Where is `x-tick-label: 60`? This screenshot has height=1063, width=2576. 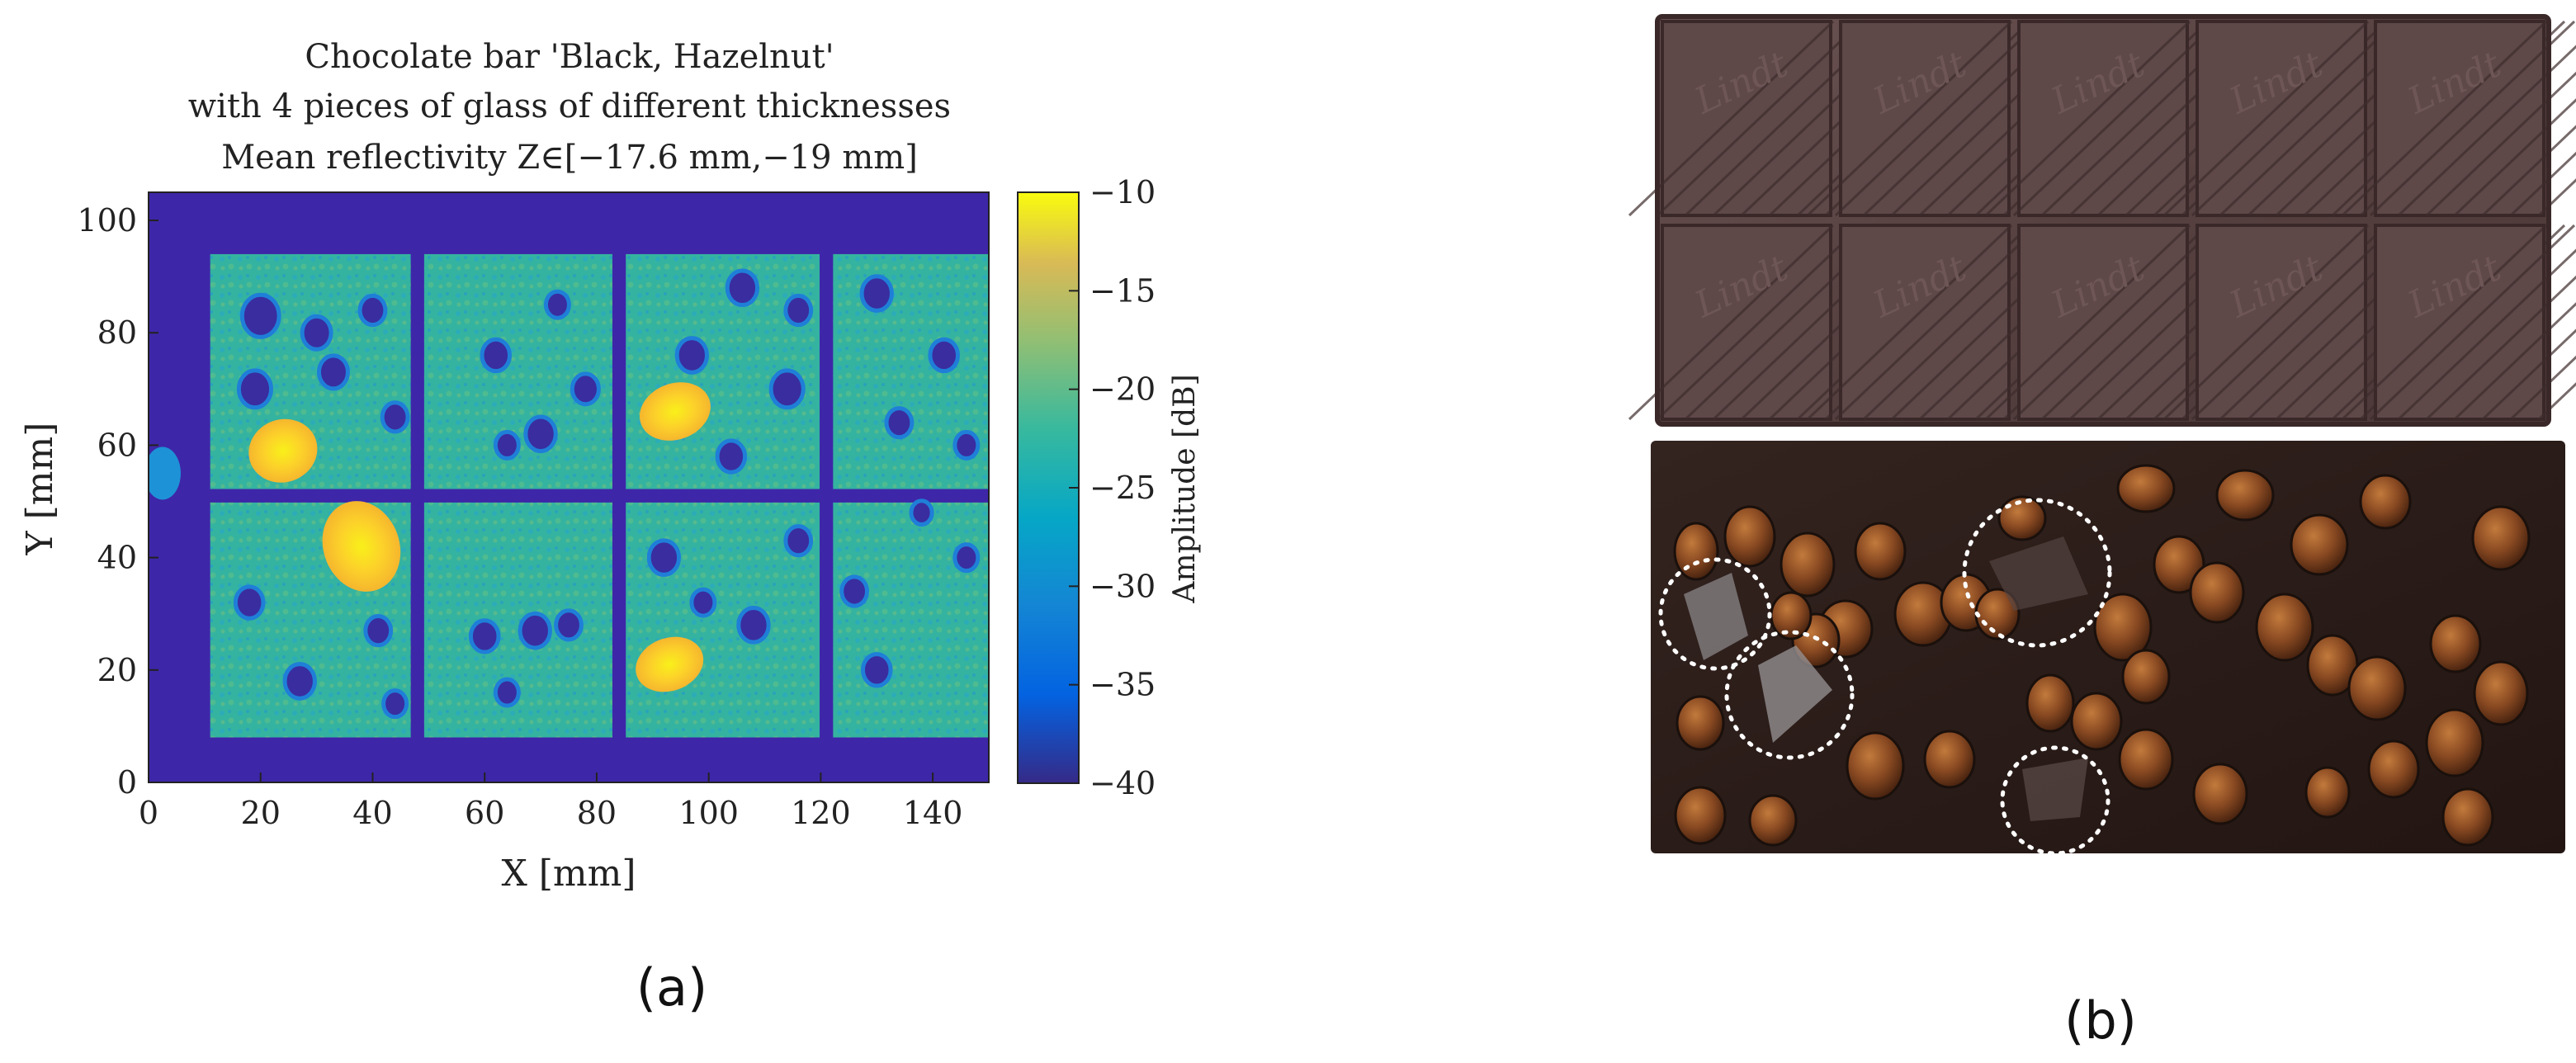
x-tick-label: 60 is located at coordinates (484, 813).